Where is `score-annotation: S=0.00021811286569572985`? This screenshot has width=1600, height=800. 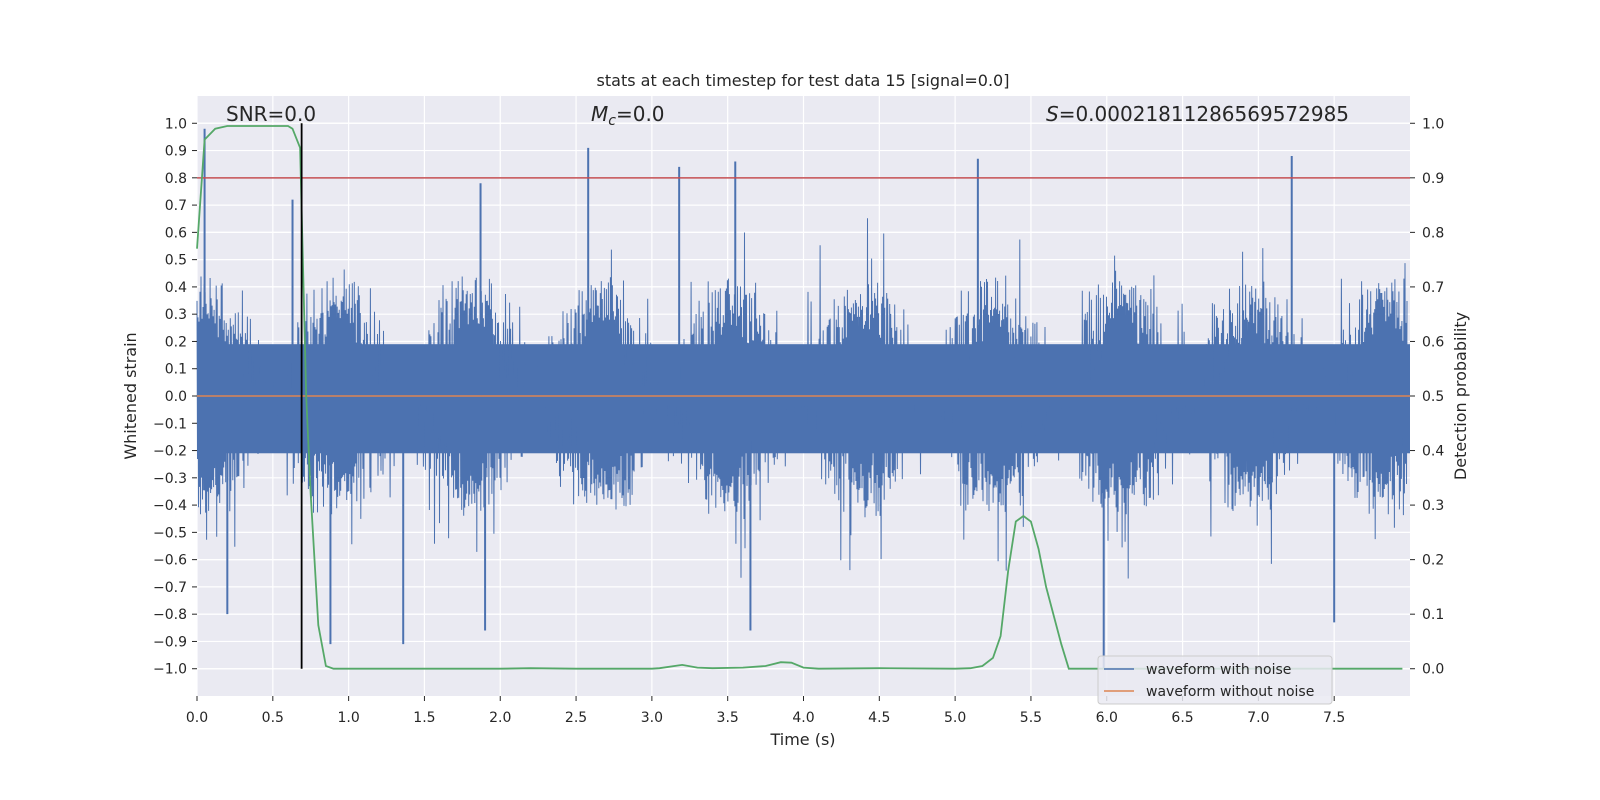 score-annotation: S=0.00021811286569572985 is located at coordinates (1197, 114).